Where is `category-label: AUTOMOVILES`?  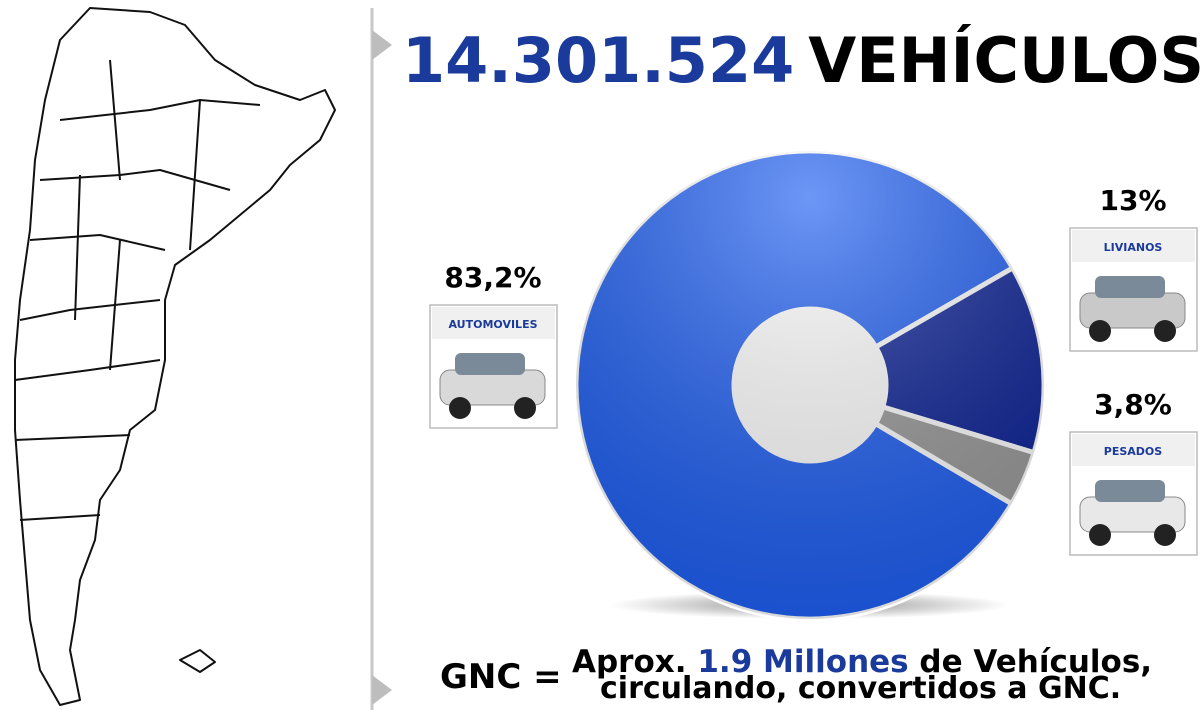 category-label: AUTOMOVILES is located at coordinates (492, 324).